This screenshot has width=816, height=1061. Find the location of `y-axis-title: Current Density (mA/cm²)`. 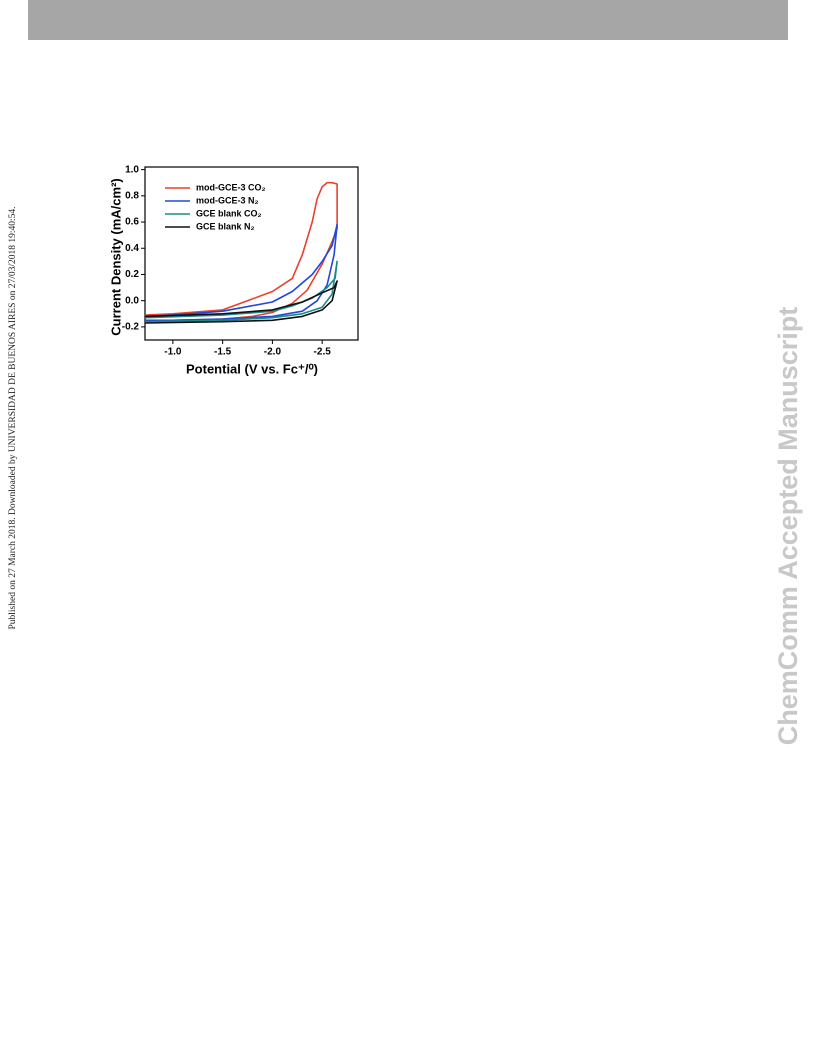

y-axis-title: Current Density (mA/cm²) is located at coordinates (115, 256).